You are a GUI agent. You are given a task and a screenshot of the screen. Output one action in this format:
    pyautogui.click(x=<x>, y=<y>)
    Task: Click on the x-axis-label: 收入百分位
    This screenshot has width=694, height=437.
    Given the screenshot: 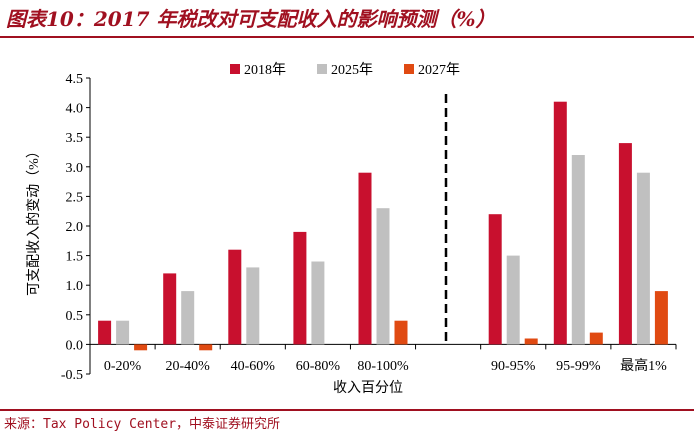 What is the action you would take?
    pyautogui.click(x=368, y=388)
    